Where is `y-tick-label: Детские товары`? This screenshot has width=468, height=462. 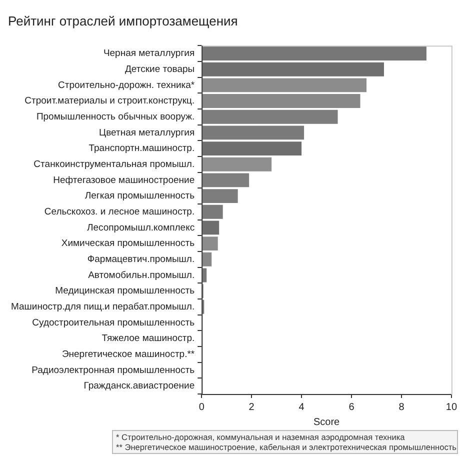 y-tick-label: Детские товары is located at coordinates (159, 69).